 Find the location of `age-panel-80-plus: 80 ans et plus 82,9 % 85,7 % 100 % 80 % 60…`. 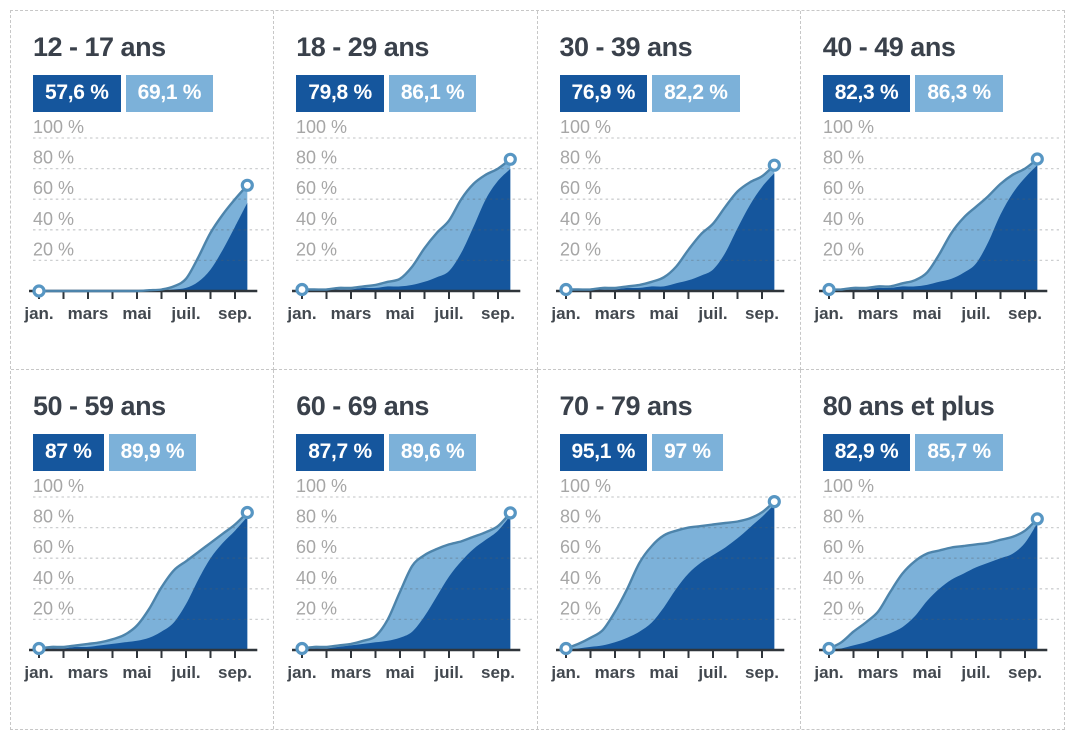

age-panel-80-plus: 80 ans et plus 82,9 % 85,7 % 100 % 80 % 60… is located at coordinates (932, 549).